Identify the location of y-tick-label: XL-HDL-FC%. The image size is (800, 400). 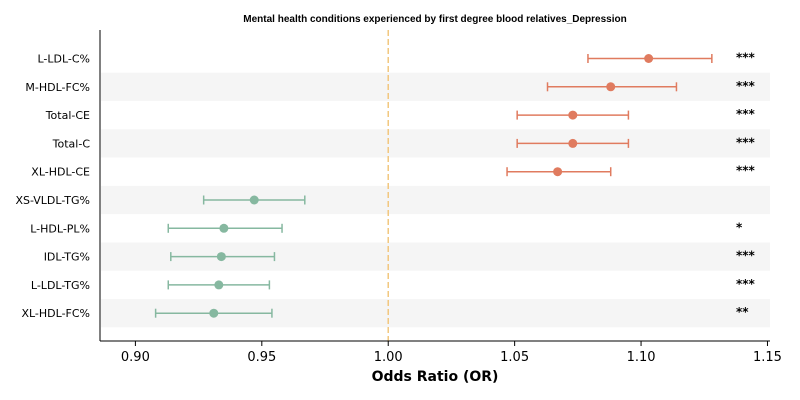
(55, 313).